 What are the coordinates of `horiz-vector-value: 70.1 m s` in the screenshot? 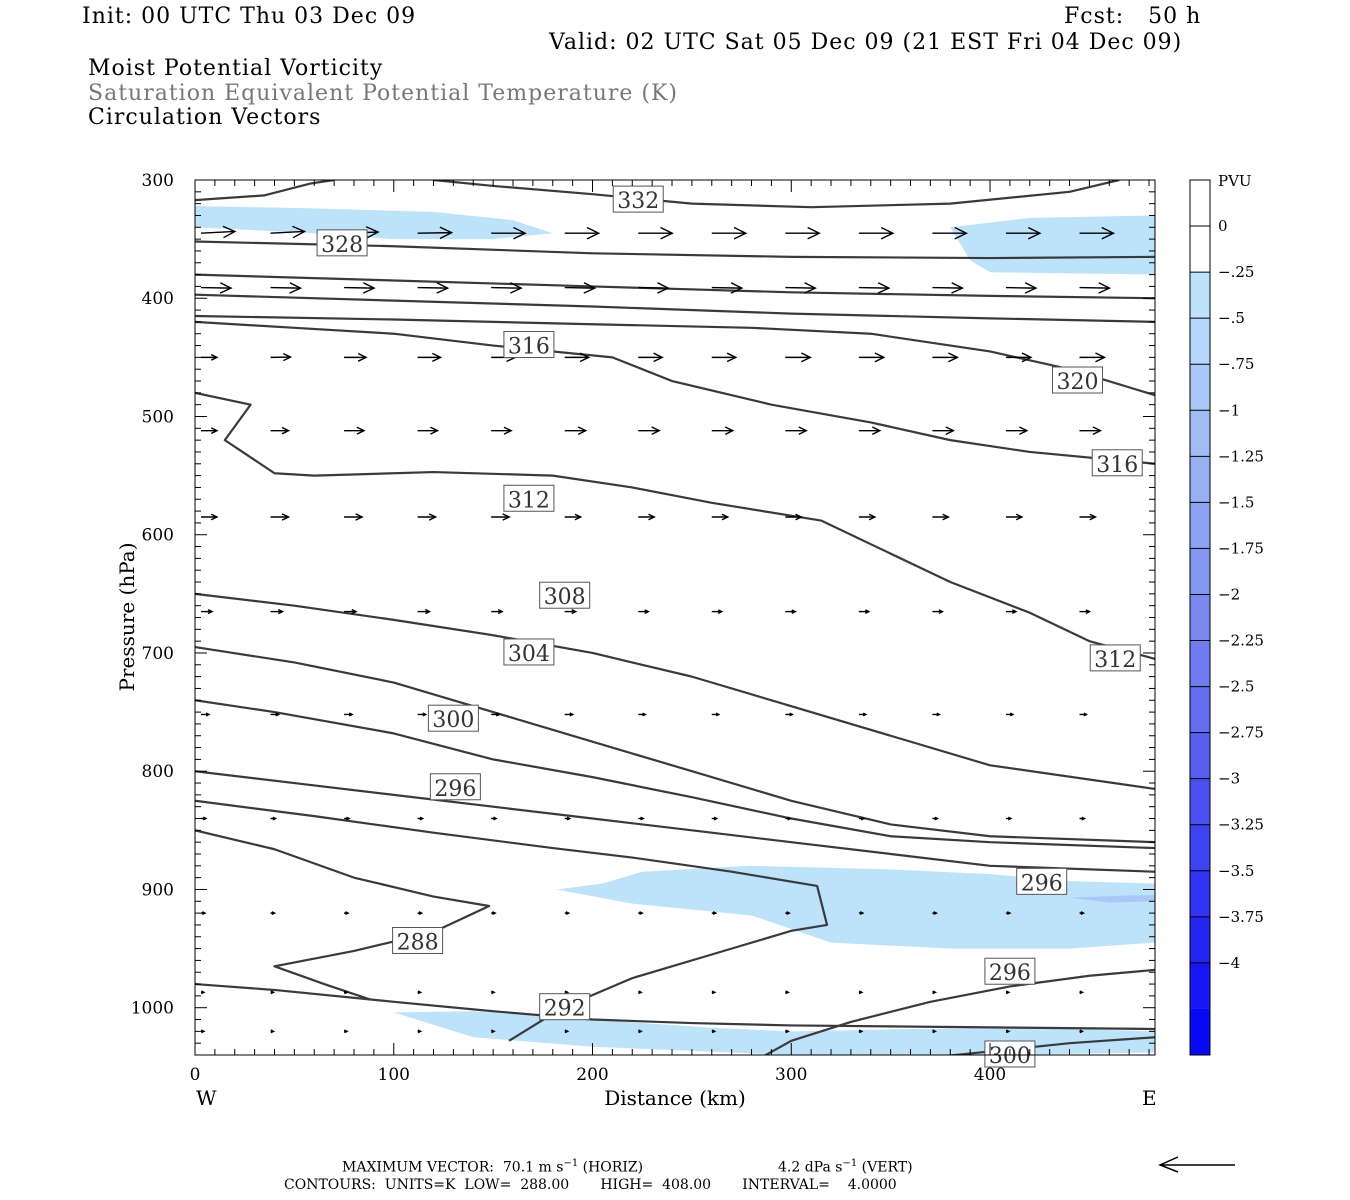 It's located at (533, 1167).